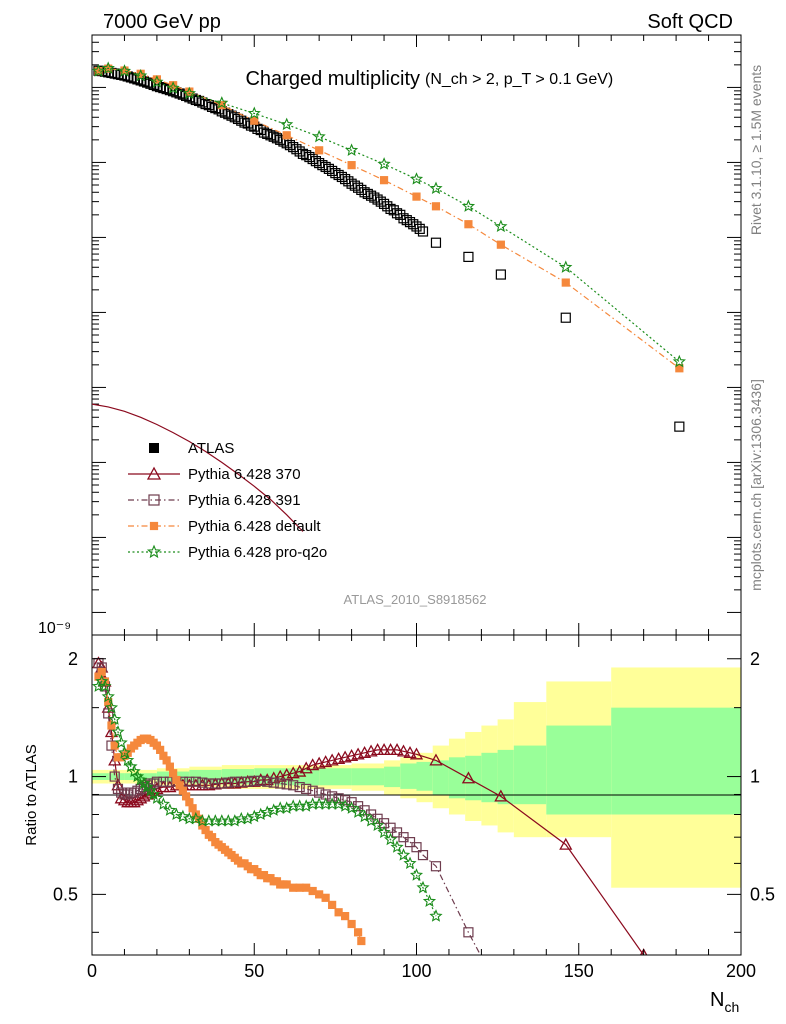 This screenshot has height=1024, width=786. Describe the element at coordinates (54, 628) in the screenshot. I see `main-ytick-label: 10⁻⁹` at that location.